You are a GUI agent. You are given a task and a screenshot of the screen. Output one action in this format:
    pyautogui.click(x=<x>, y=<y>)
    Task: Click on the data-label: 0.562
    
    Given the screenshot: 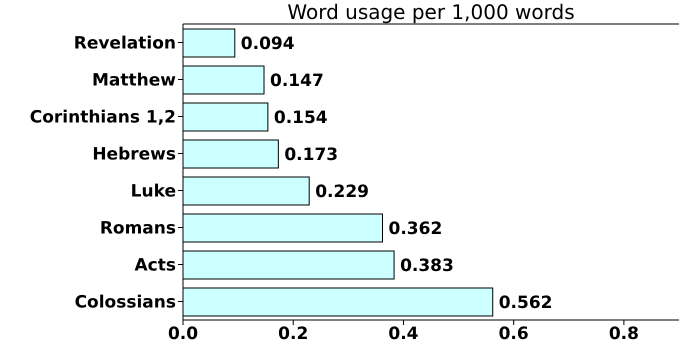 What is the action you would take?
    pyautogui.click(x=525, y=303)
    